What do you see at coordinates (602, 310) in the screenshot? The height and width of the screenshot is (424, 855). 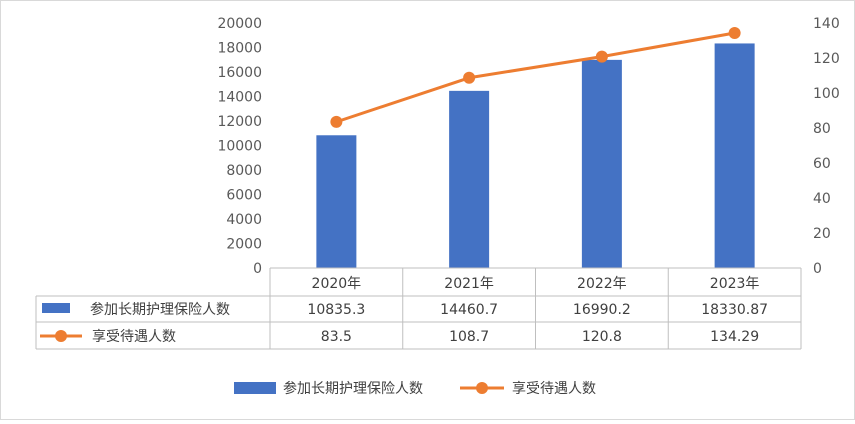 I see `bar-value-label: 16990.2` at bounding box center [602, 310].